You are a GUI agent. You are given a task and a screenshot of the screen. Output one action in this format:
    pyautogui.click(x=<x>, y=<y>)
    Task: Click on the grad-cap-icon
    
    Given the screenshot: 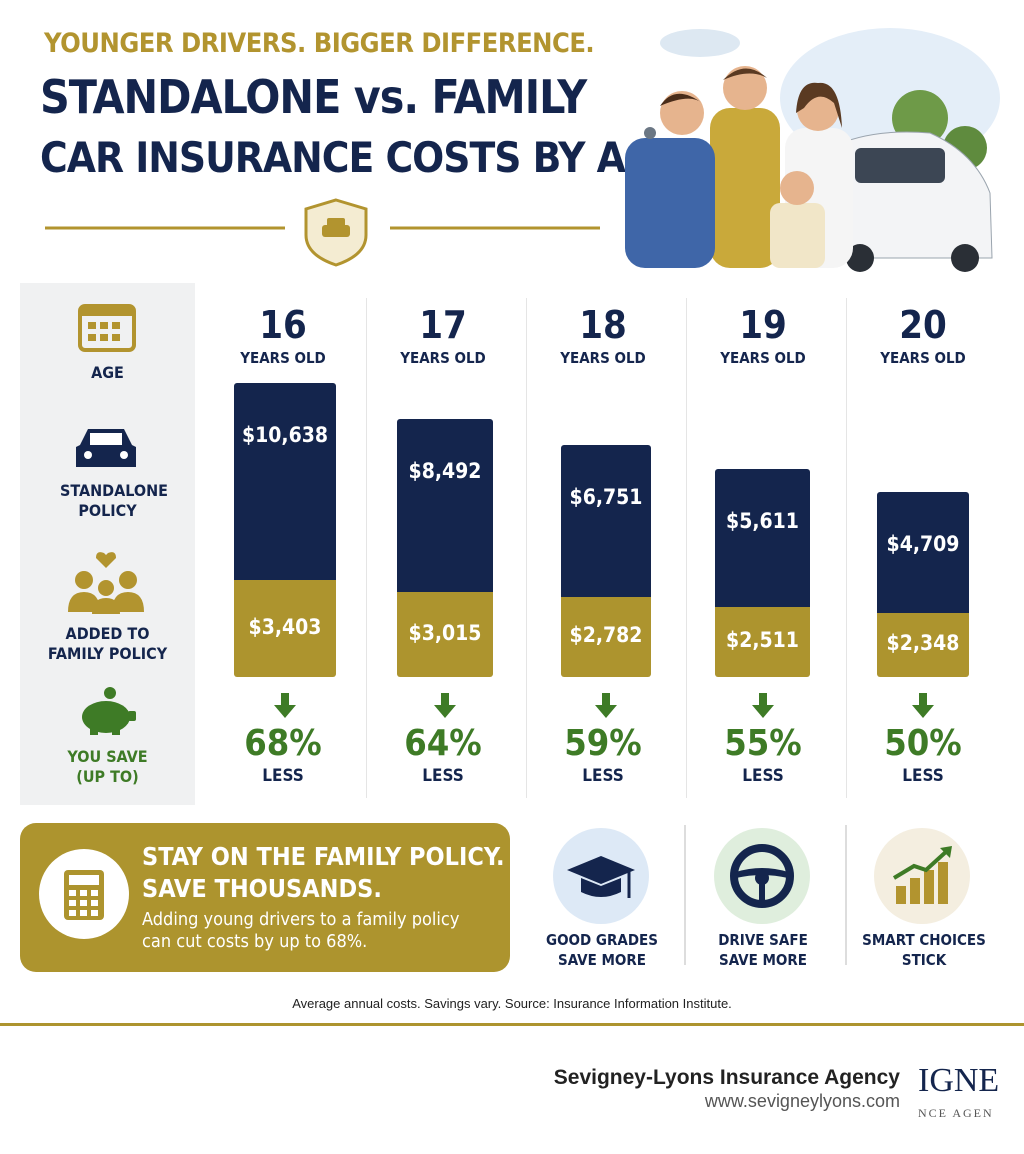 What is the action you would take?
    pyautogui.click(x=601, y=876)
    